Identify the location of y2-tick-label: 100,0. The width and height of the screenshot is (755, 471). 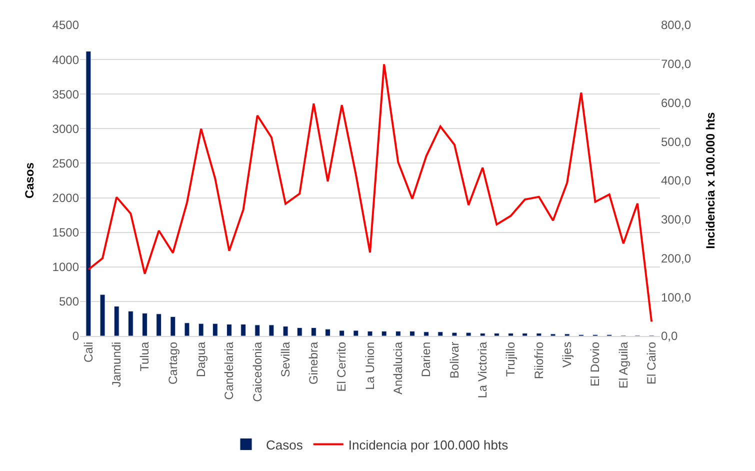
(676, 297).